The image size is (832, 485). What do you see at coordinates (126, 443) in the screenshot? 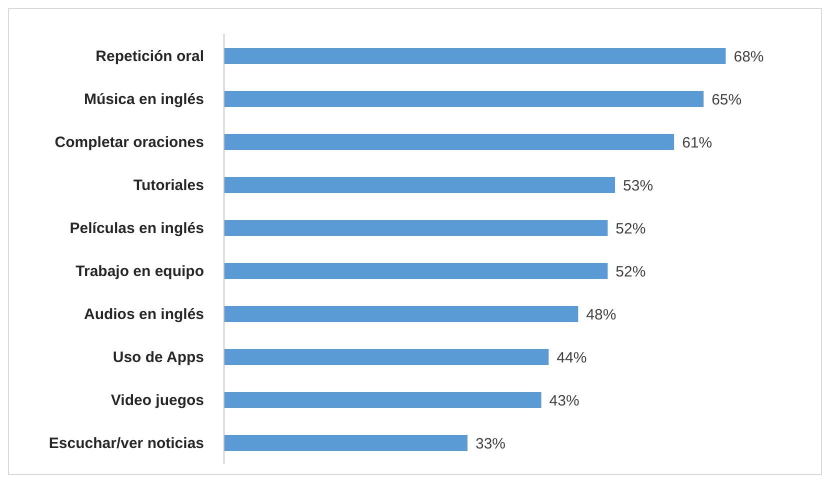
I see `y-tick-label: Escuchar/ver noticias` at bounding box center [126, 443].